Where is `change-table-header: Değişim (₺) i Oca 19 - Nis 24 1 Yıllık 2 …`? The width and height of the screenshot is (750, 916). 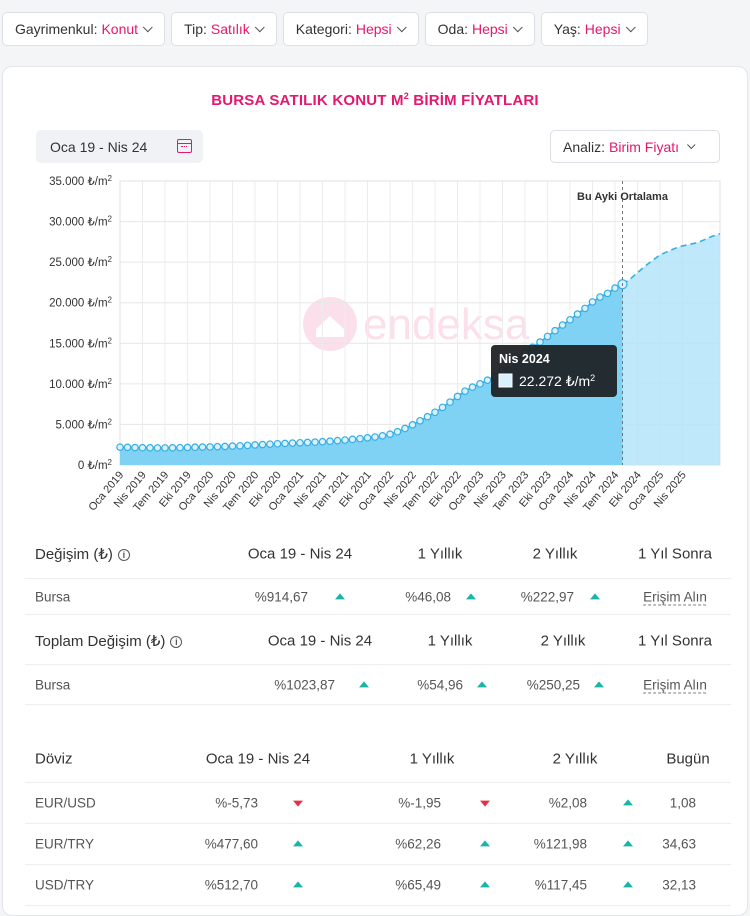
change-table-header: Değişim (₺) i Oca 19 - Nis 24 1 Yıllık 2 … is located at coordinates (378, 554).